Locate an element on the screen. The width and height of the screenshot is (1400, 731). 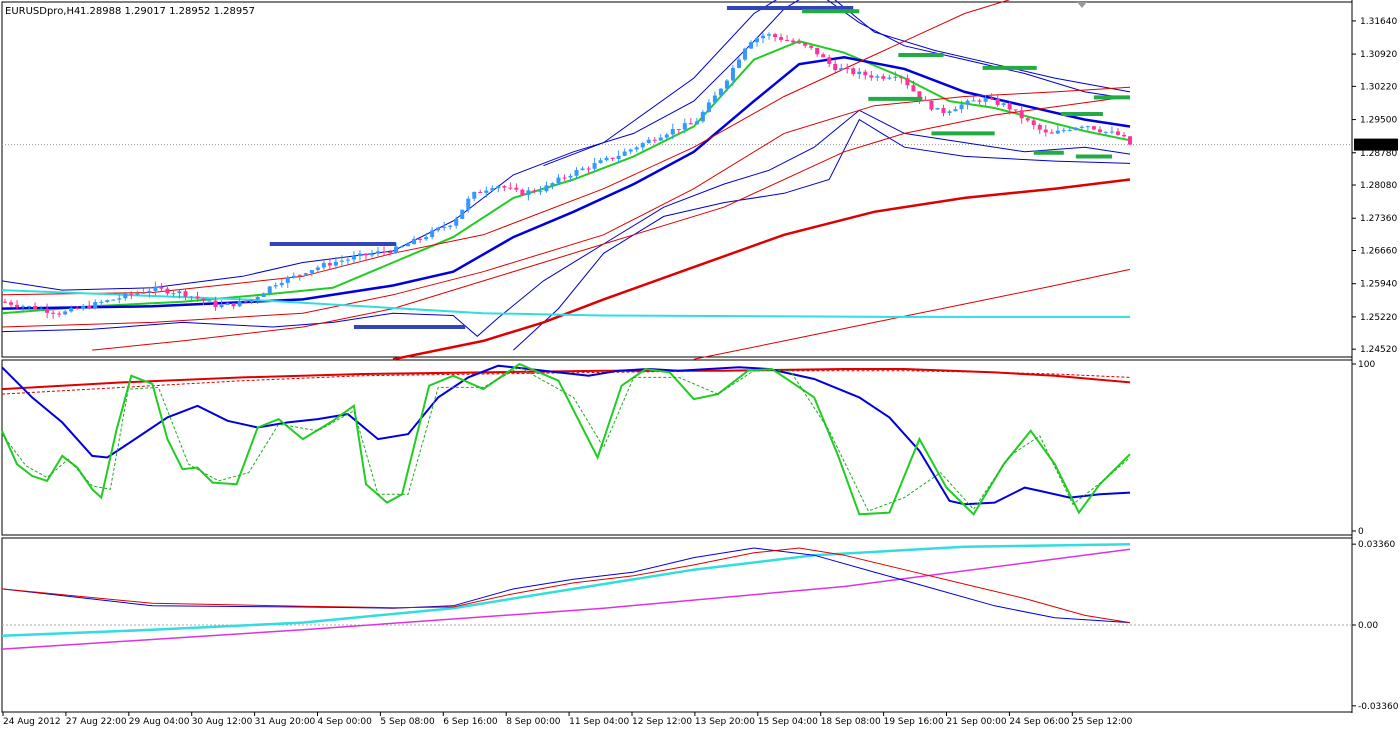
chart-shift-marker is located at coordinates (1082, 5).